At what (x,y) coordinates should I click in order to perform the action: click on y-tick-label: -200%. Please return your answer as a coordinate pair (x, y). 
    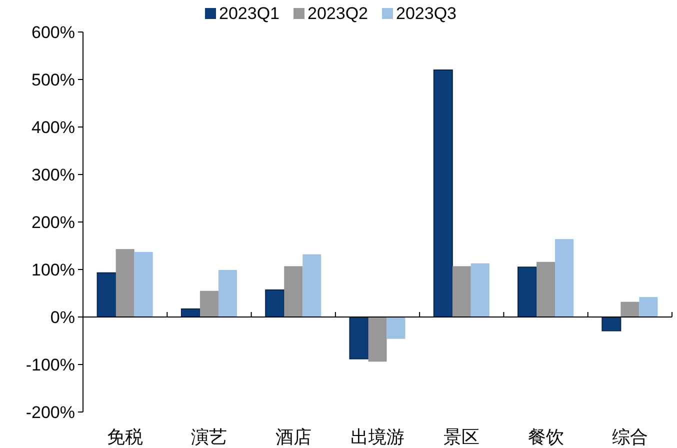
    Looking at the image, I should click on (50, 412).